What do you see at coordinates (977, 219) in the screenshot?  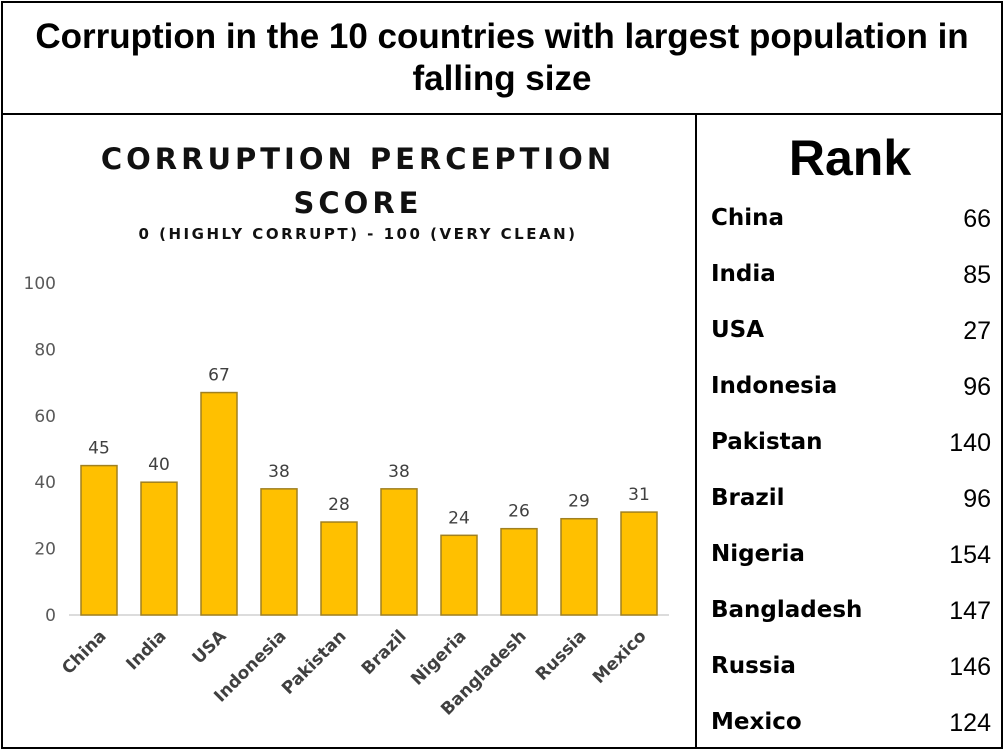 I see `rank-value: 66` at bounding box center [977, 219].